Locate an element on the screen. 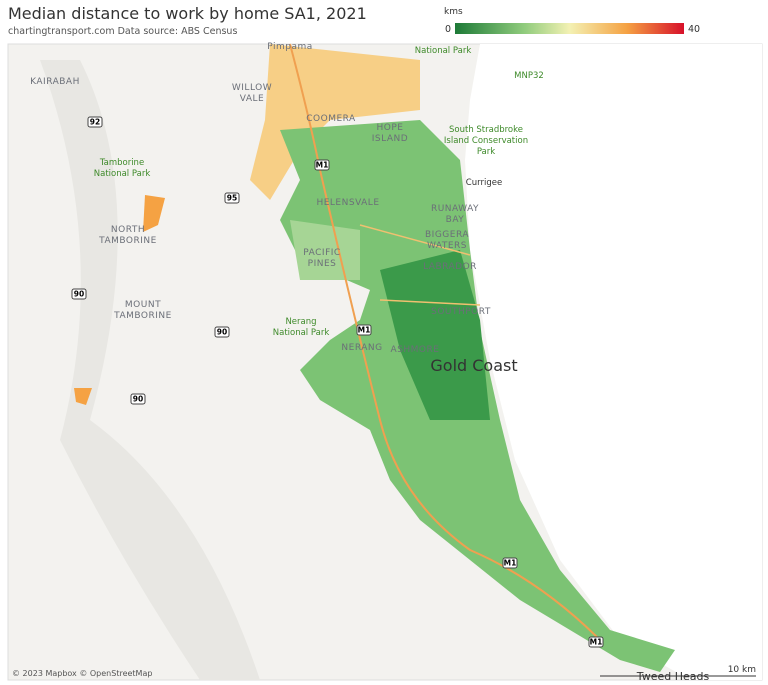 Image resolution: width=768 pixels, height=685 pixels. place-label: NORTH TAMBORINE is located at coordinates (127, 235).